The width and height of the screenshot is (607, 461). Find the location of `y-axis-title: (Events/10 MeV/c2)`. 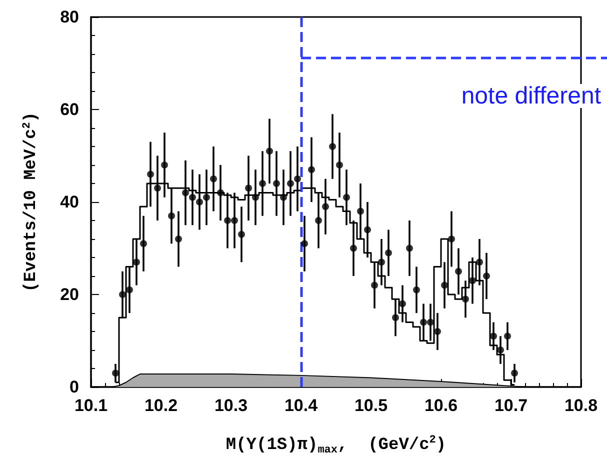

y-axis-title: (Events/10 MeV/c2) is located at coordinates (31, 202).